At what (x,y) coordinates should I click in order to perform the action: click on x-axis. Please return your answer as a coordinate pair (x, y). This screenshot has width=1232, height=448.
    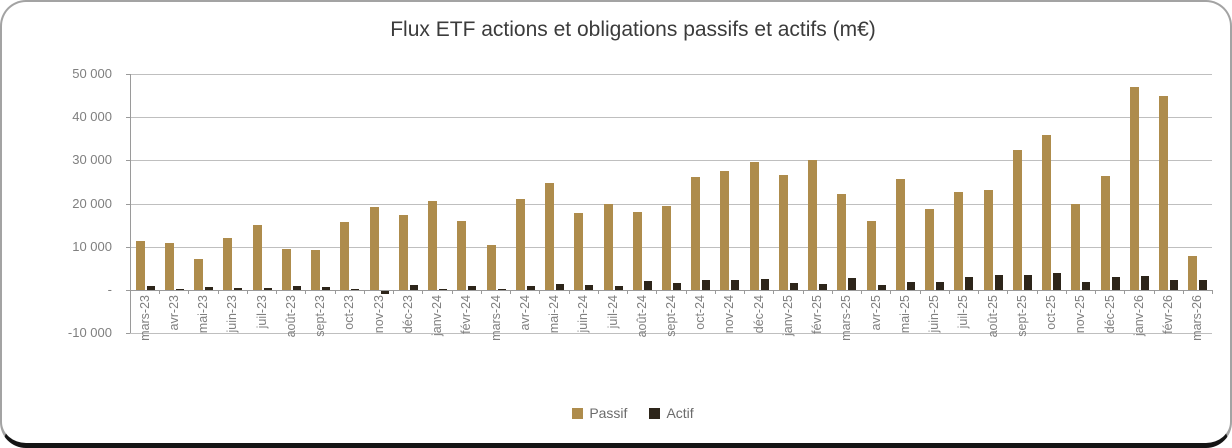
    Looking at the image, I should click on (671, 290).